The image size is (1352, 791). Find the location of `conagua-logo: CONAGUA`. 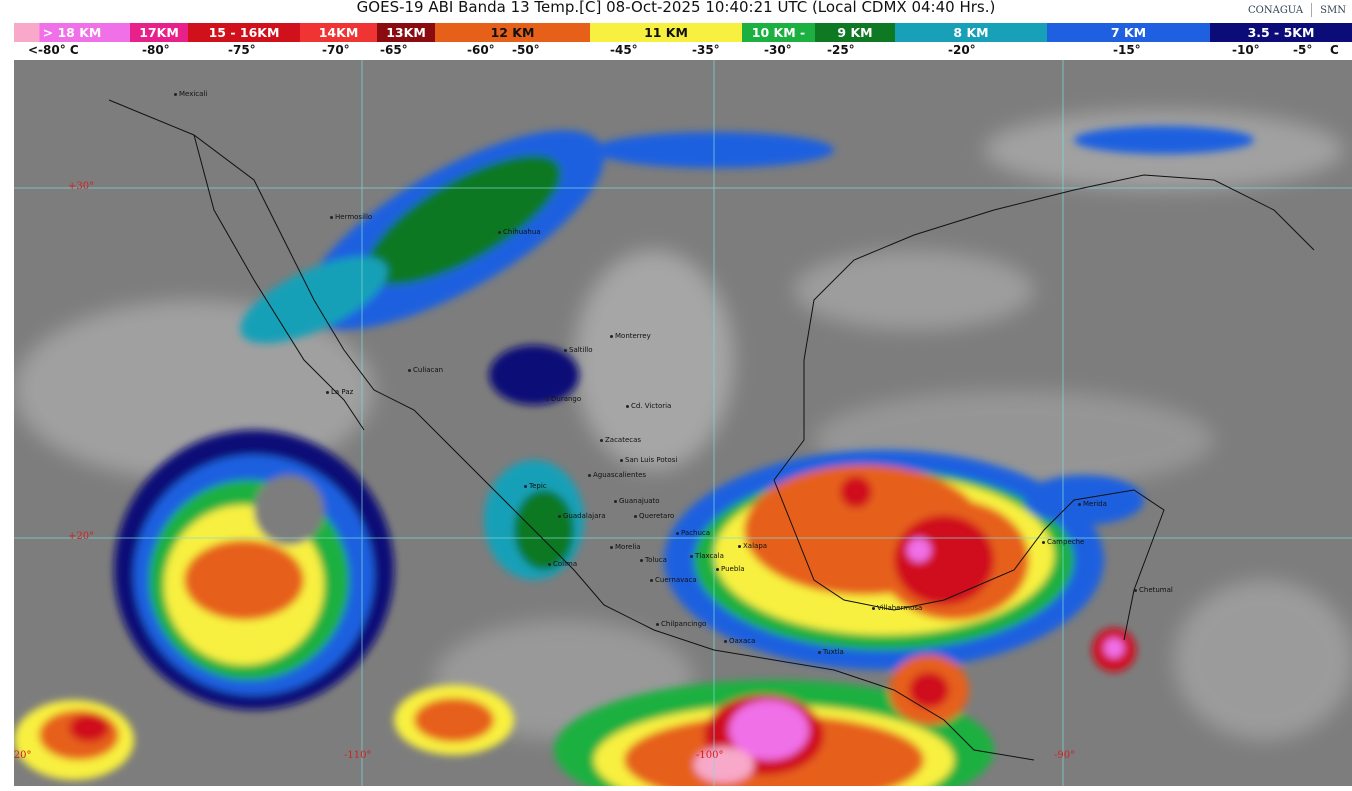

conagua-logo: CONAGUA is located at coordinates (1276, 10).